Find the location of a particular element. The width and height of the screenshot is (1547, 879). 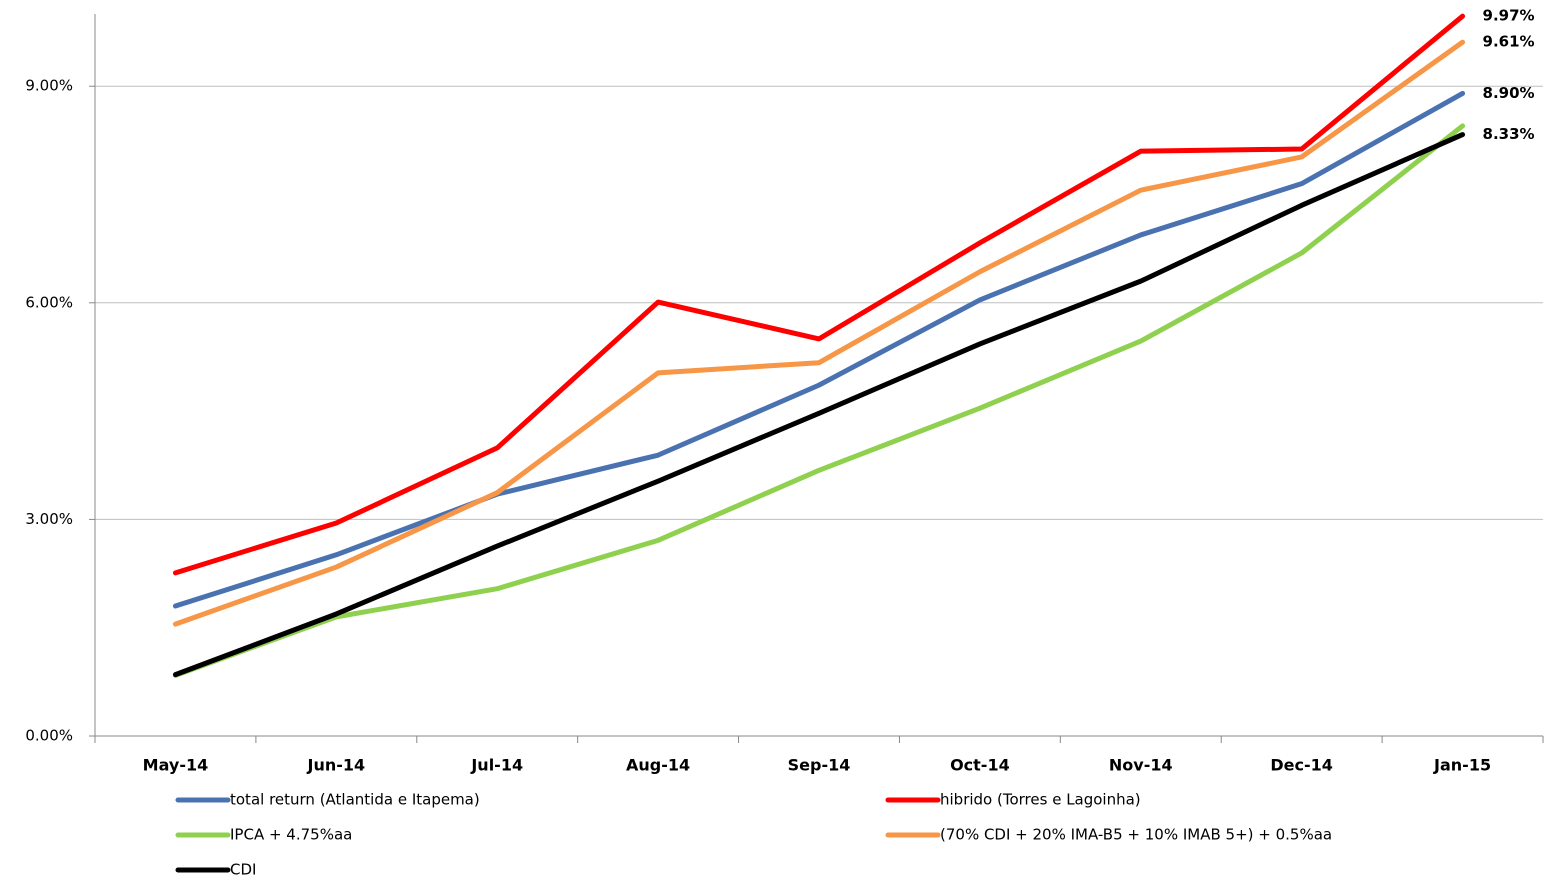

x-tick-label: Jan-15 is located at coordinates (1462, 765).